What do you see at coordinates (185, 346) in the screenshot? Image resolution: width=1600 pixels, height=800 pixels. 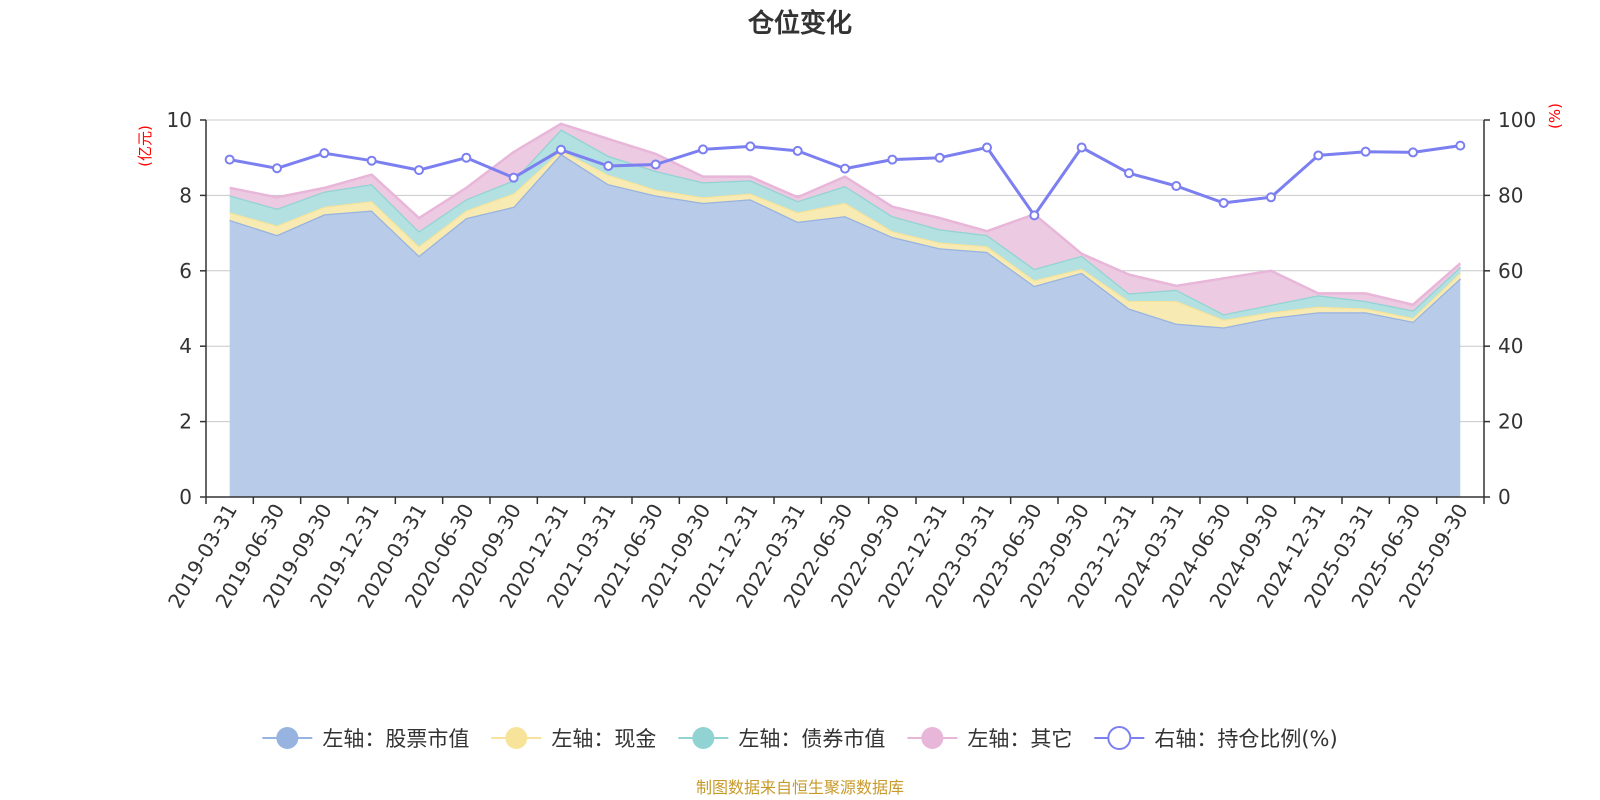 I see `left-tick-label-2: 4` at bounding box center [185, 346].